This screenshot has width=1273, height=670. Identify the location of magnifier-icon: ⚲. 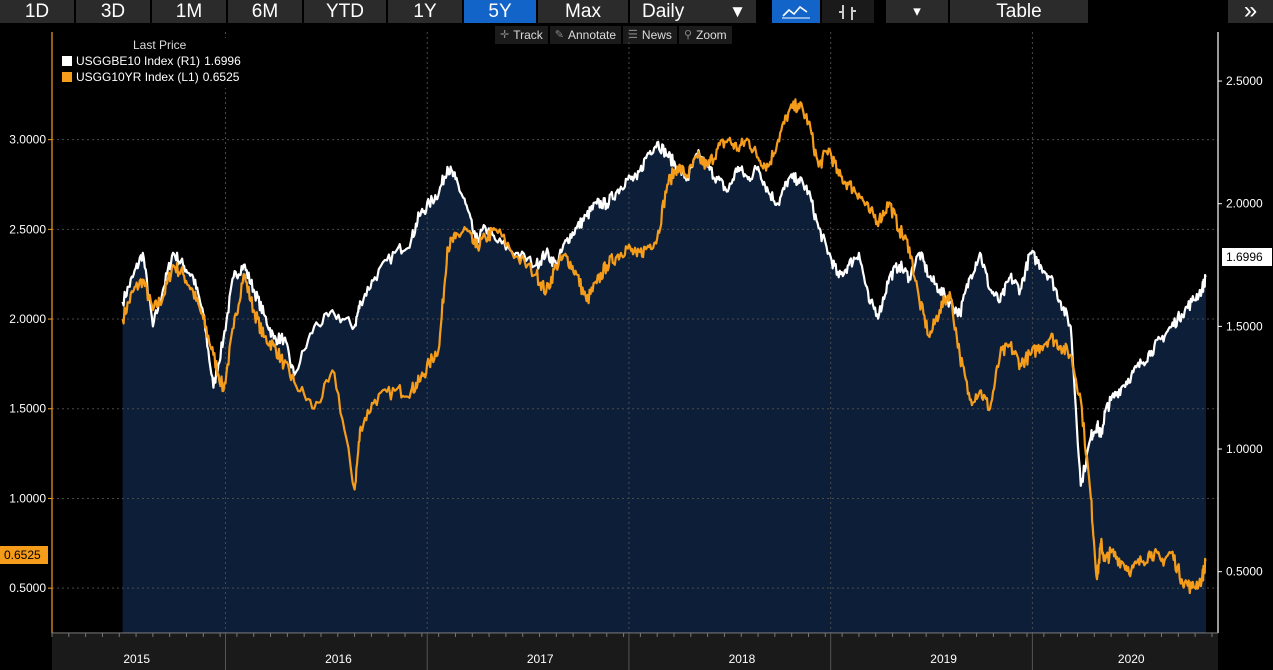
(687, 35).